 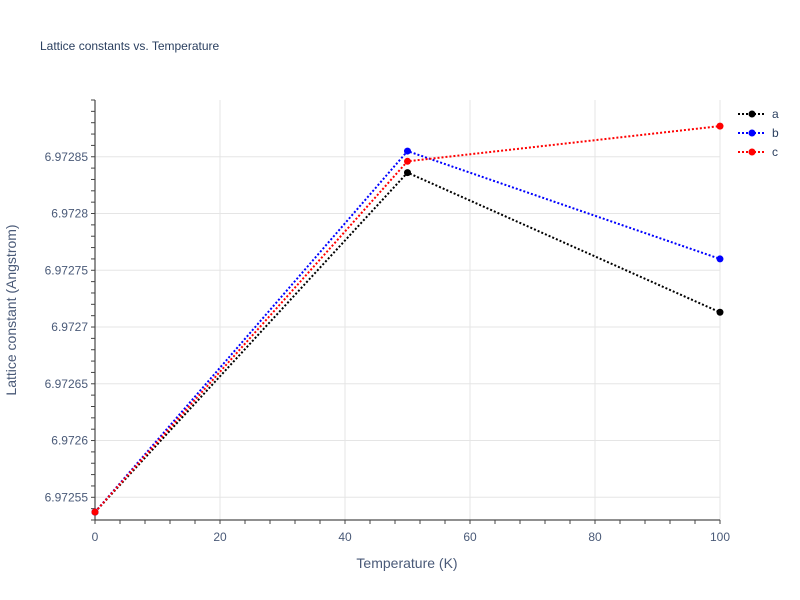 I want to click on legend-item-c: c, so click(x=758, y=152).